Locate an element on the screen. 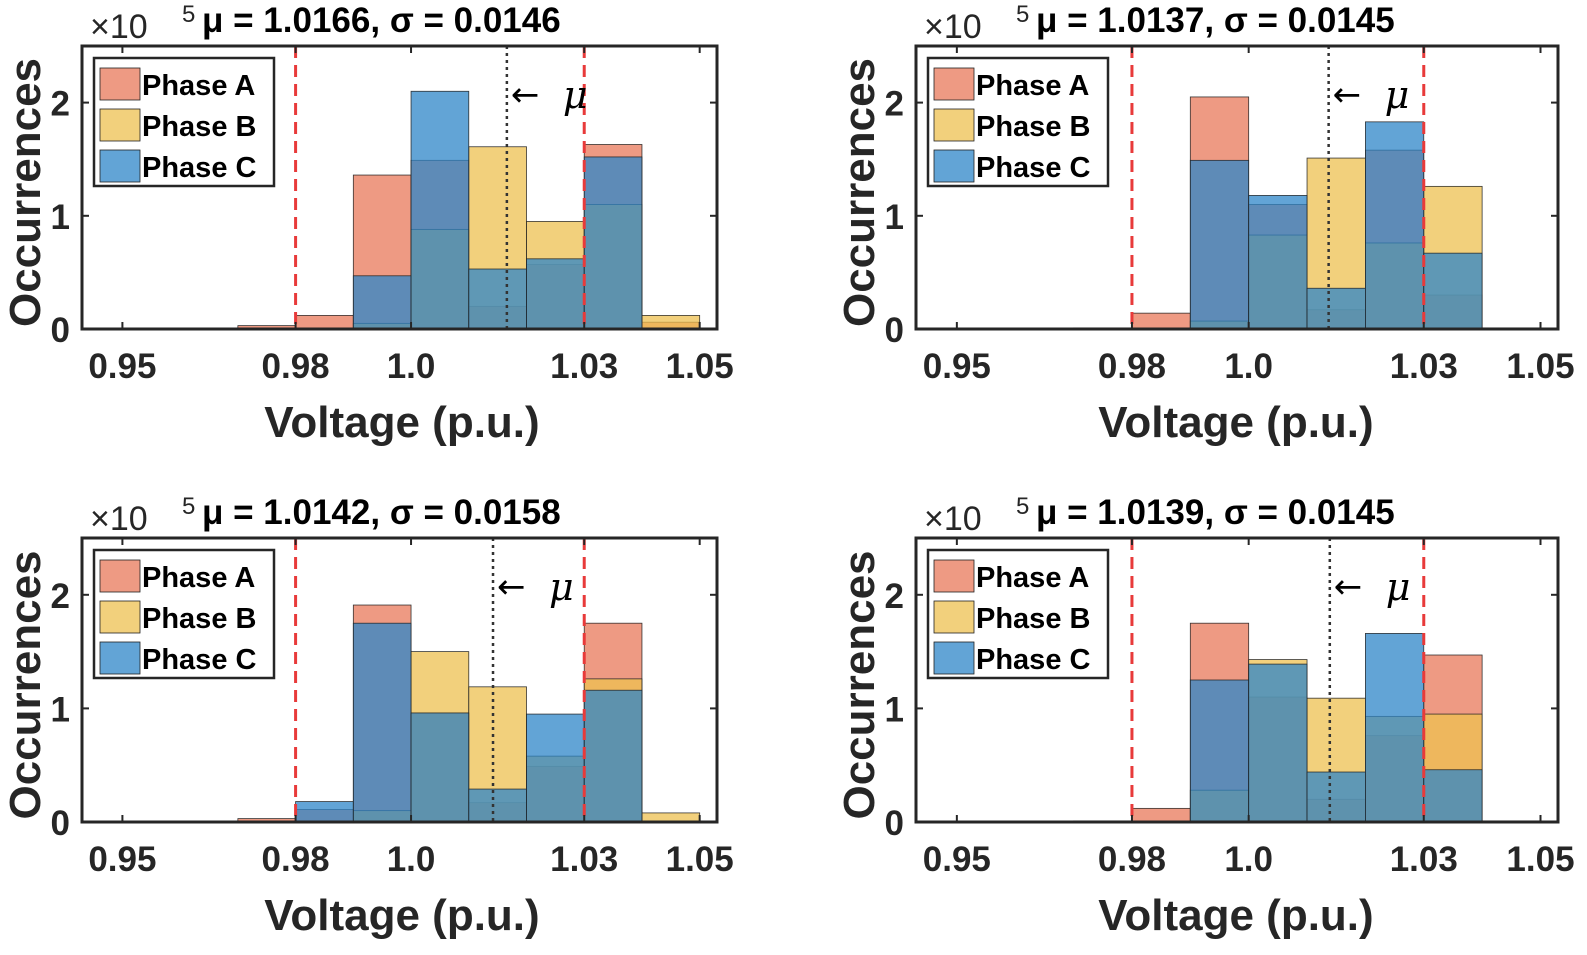 The image size is (1587, 955). panel-title: μ = 1.0137, σ = 0.0145 is located at coordinates (1215, 20).